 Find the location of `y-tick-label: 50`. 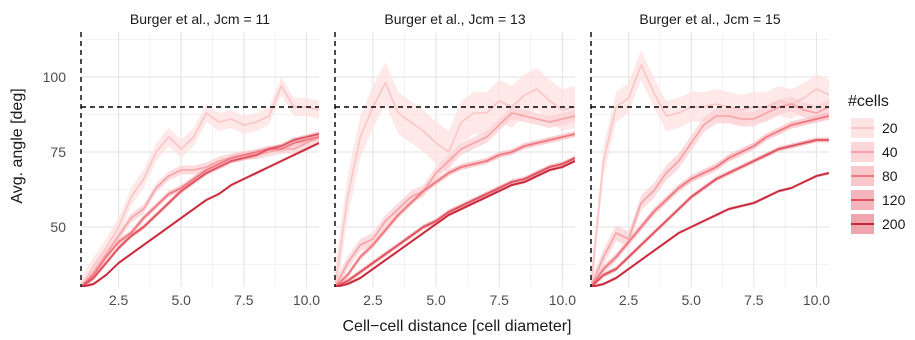

y-tick-label: 50 is located at coordinates (58, 227).